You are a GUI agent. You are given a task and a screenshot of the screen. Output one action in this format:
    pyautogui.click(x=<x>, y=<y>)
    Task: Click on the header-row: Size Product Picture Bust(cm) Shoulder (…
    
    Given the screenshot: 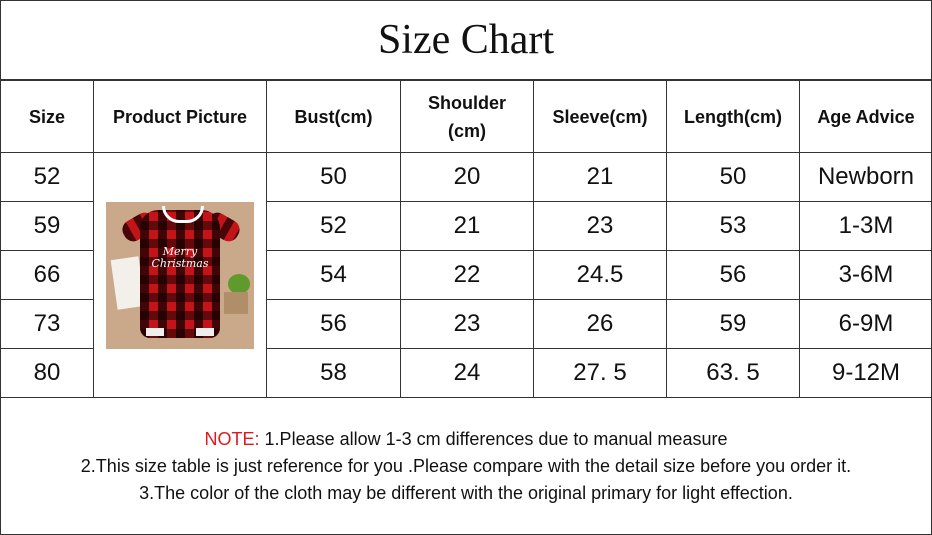 What is the action you would take?
    pyautogui.click(x=466, y=116)
    